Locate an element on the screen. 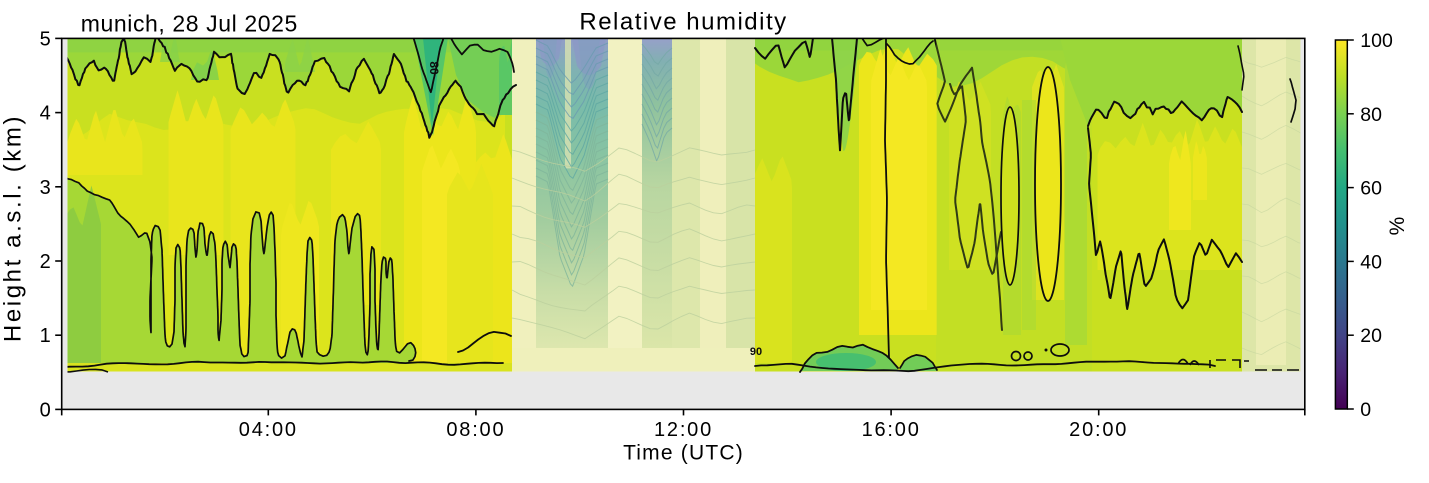 This screenshot has width=1429, height=483. svg-text: 60 is located at coordinates (1371, 189).